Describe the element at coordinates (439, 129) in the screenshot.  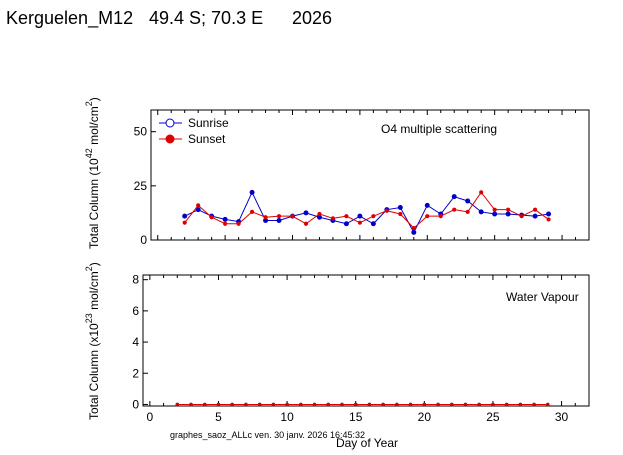
I see `o4-annotation: O4 multiple scattering` at that location.